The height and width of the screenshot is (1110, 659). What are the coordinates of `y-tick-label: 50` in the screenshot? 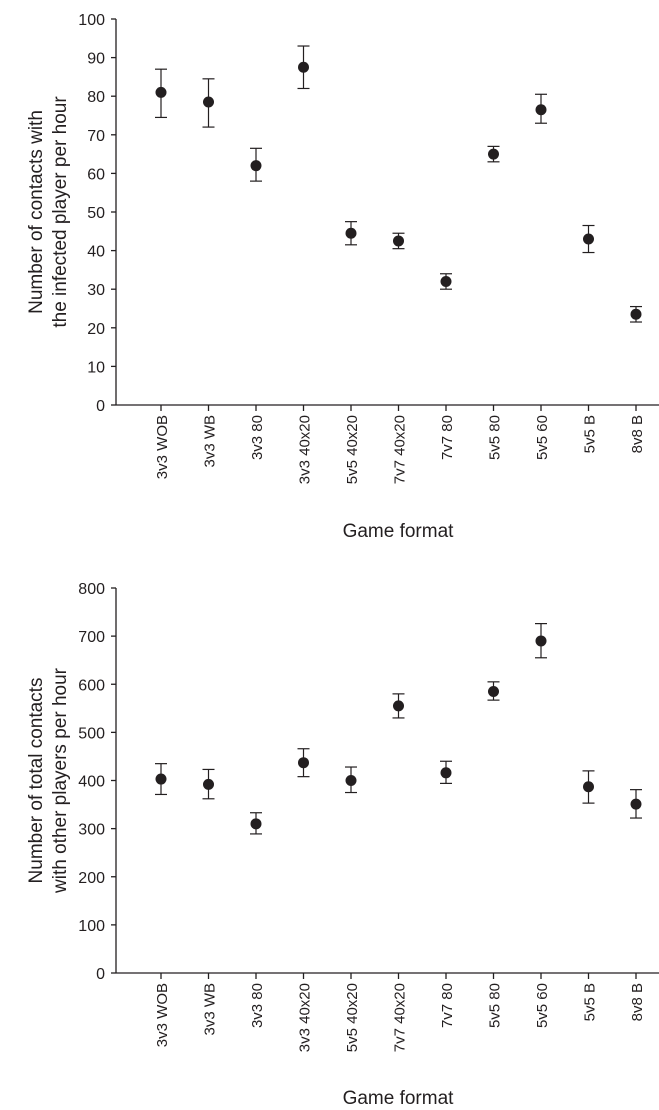 It's located at (96, 213).